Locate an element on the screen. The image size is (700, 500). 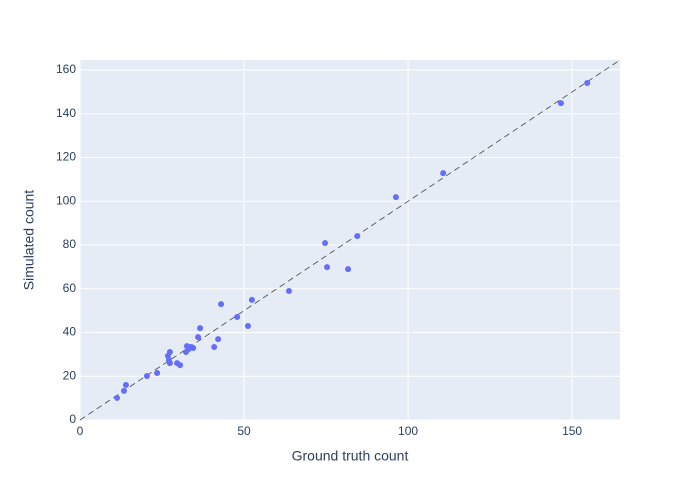
y-tick-label: 80 is located at coordinates (70, 244).